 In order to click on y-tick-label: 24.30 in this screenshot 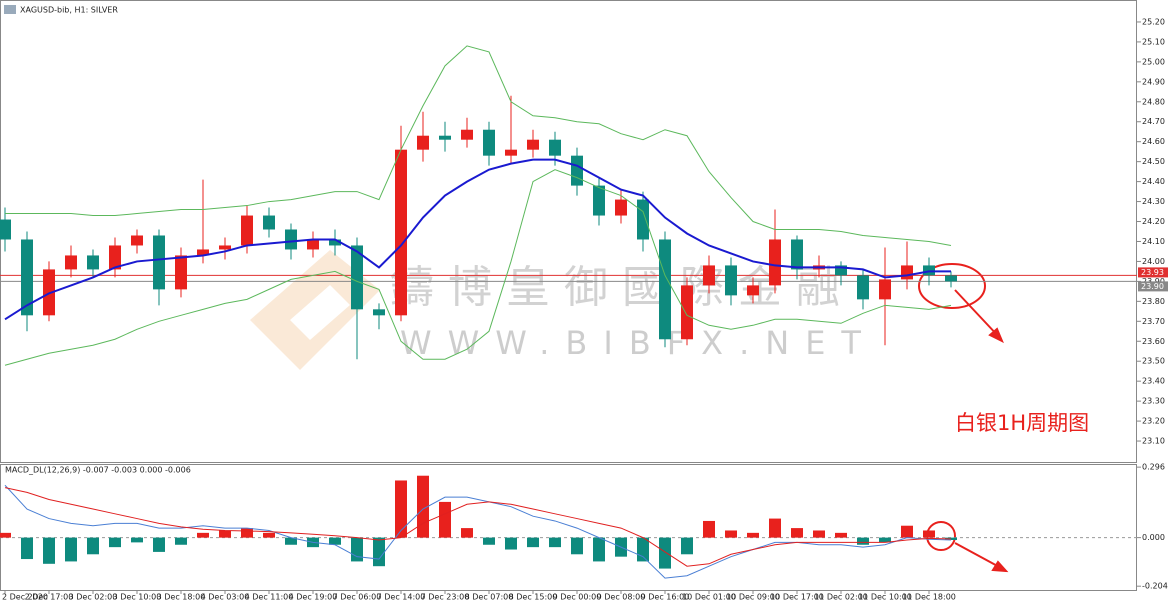, I will do `click(1153, 201)`.